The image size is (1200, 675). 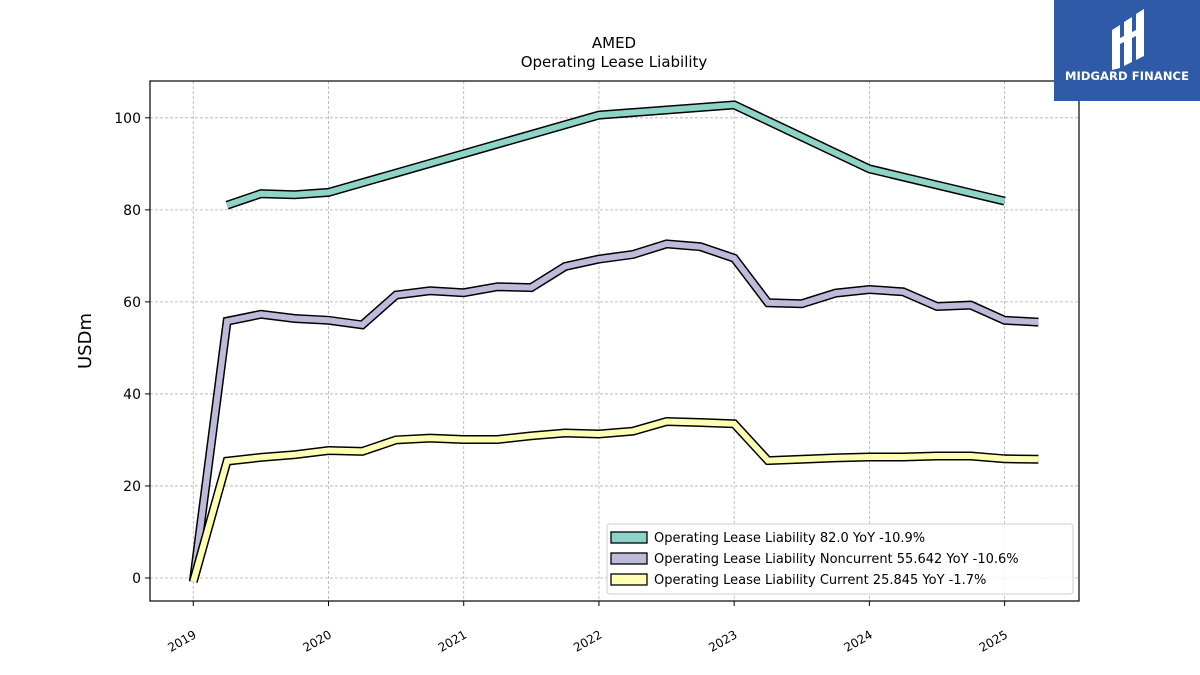 I want to click on y-tick-label: 0, so click(x=136, y=579).